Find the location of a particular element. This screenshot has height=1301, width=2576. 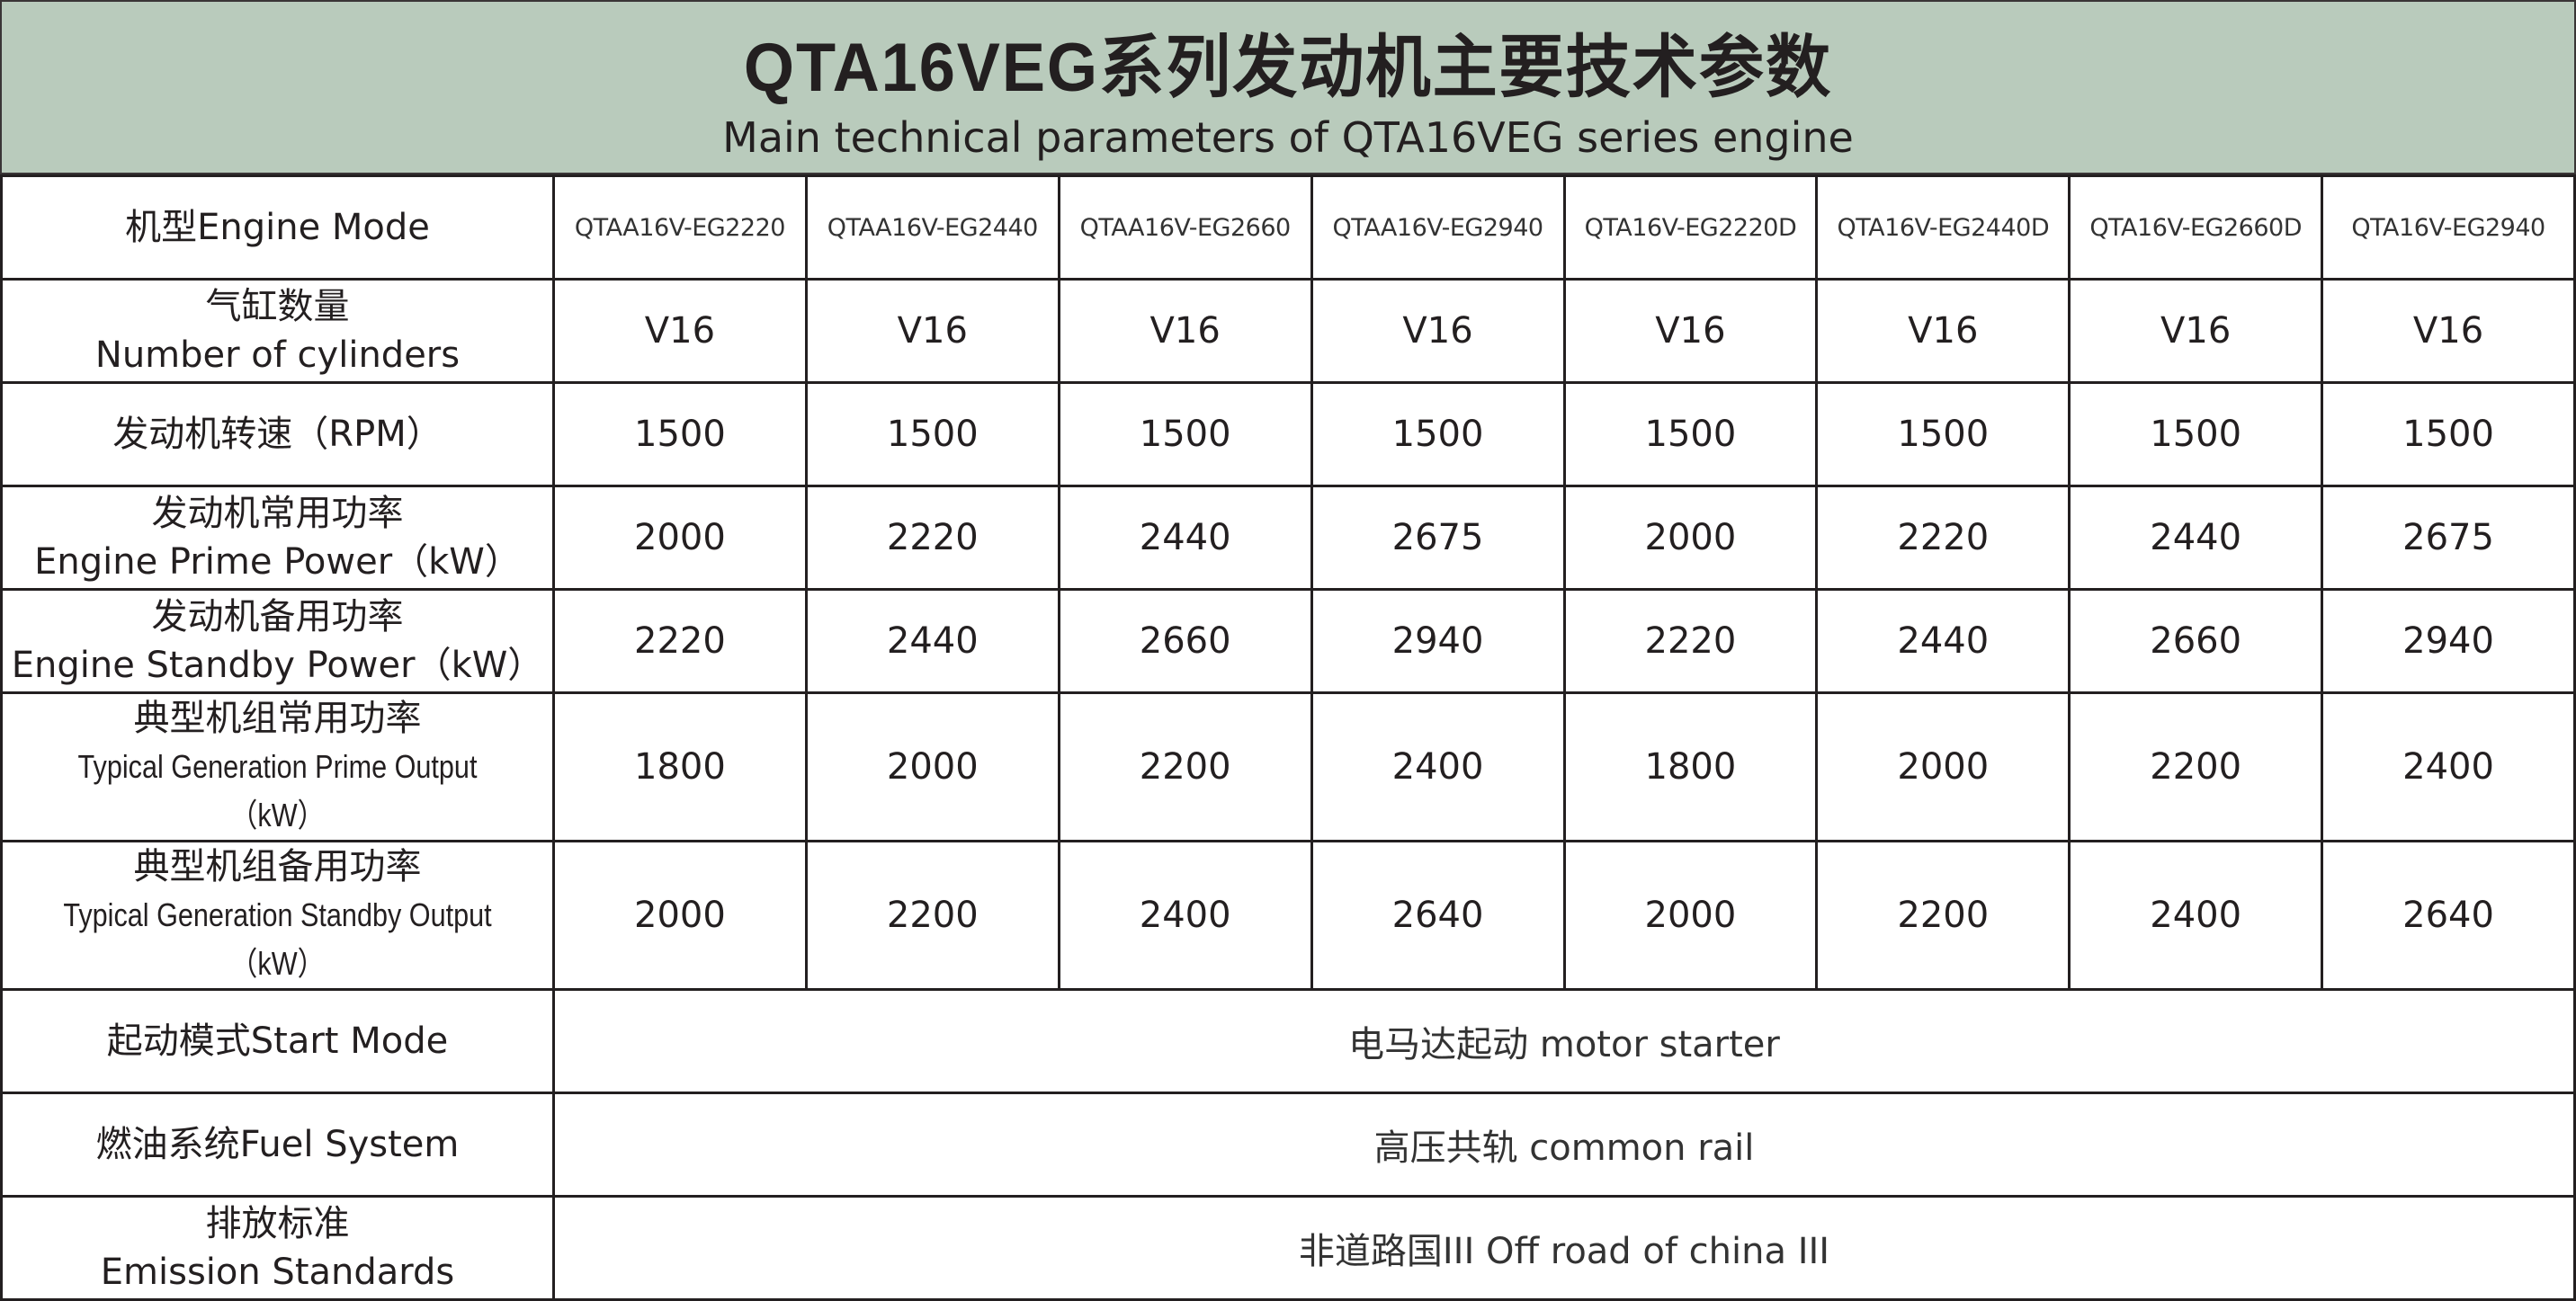

model-cell: QTA16V-EG2660D is located at coordinates (2196, 228).